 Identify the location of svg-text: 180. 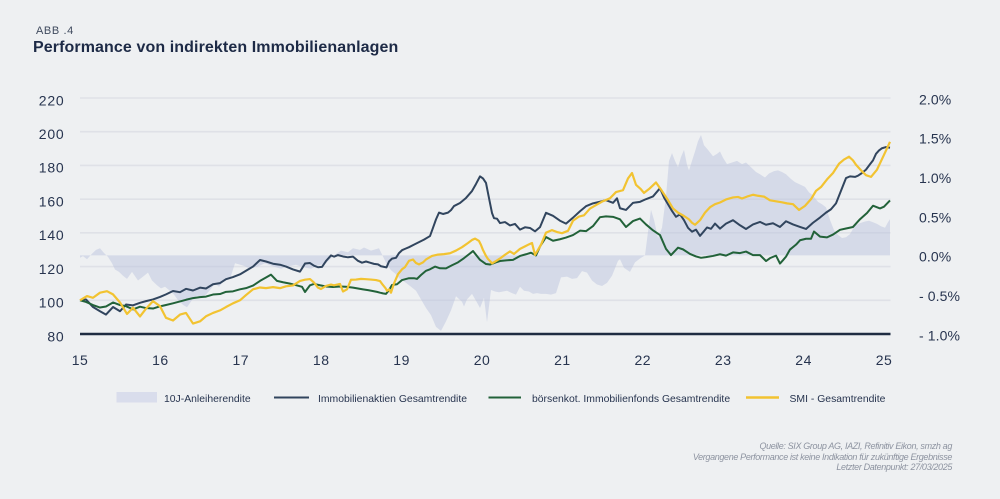
(52, 168).